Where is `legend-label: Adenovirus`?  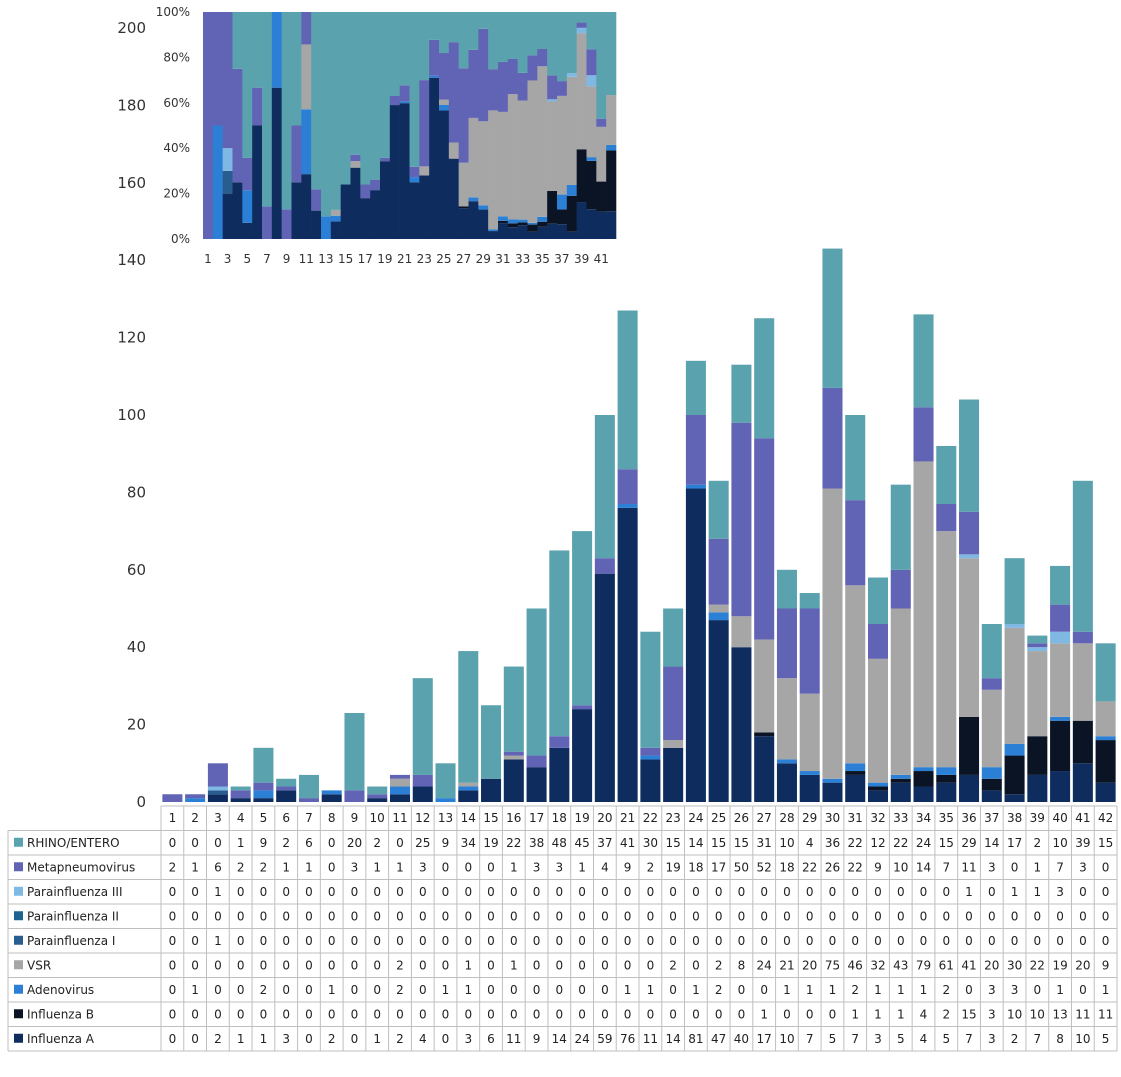 legend-label: Adenovirus is located at coordinates (60, 990).